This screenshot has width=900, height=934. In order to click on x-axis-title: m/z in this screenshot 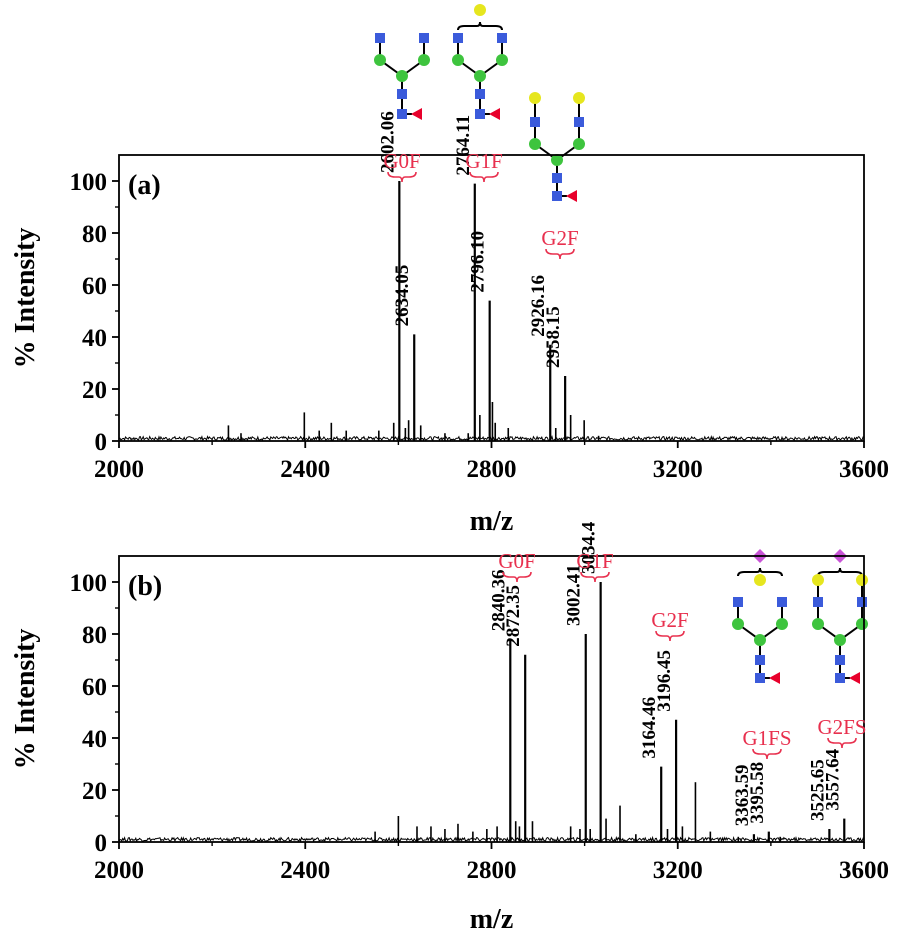, I will do `click(492, 919)`.